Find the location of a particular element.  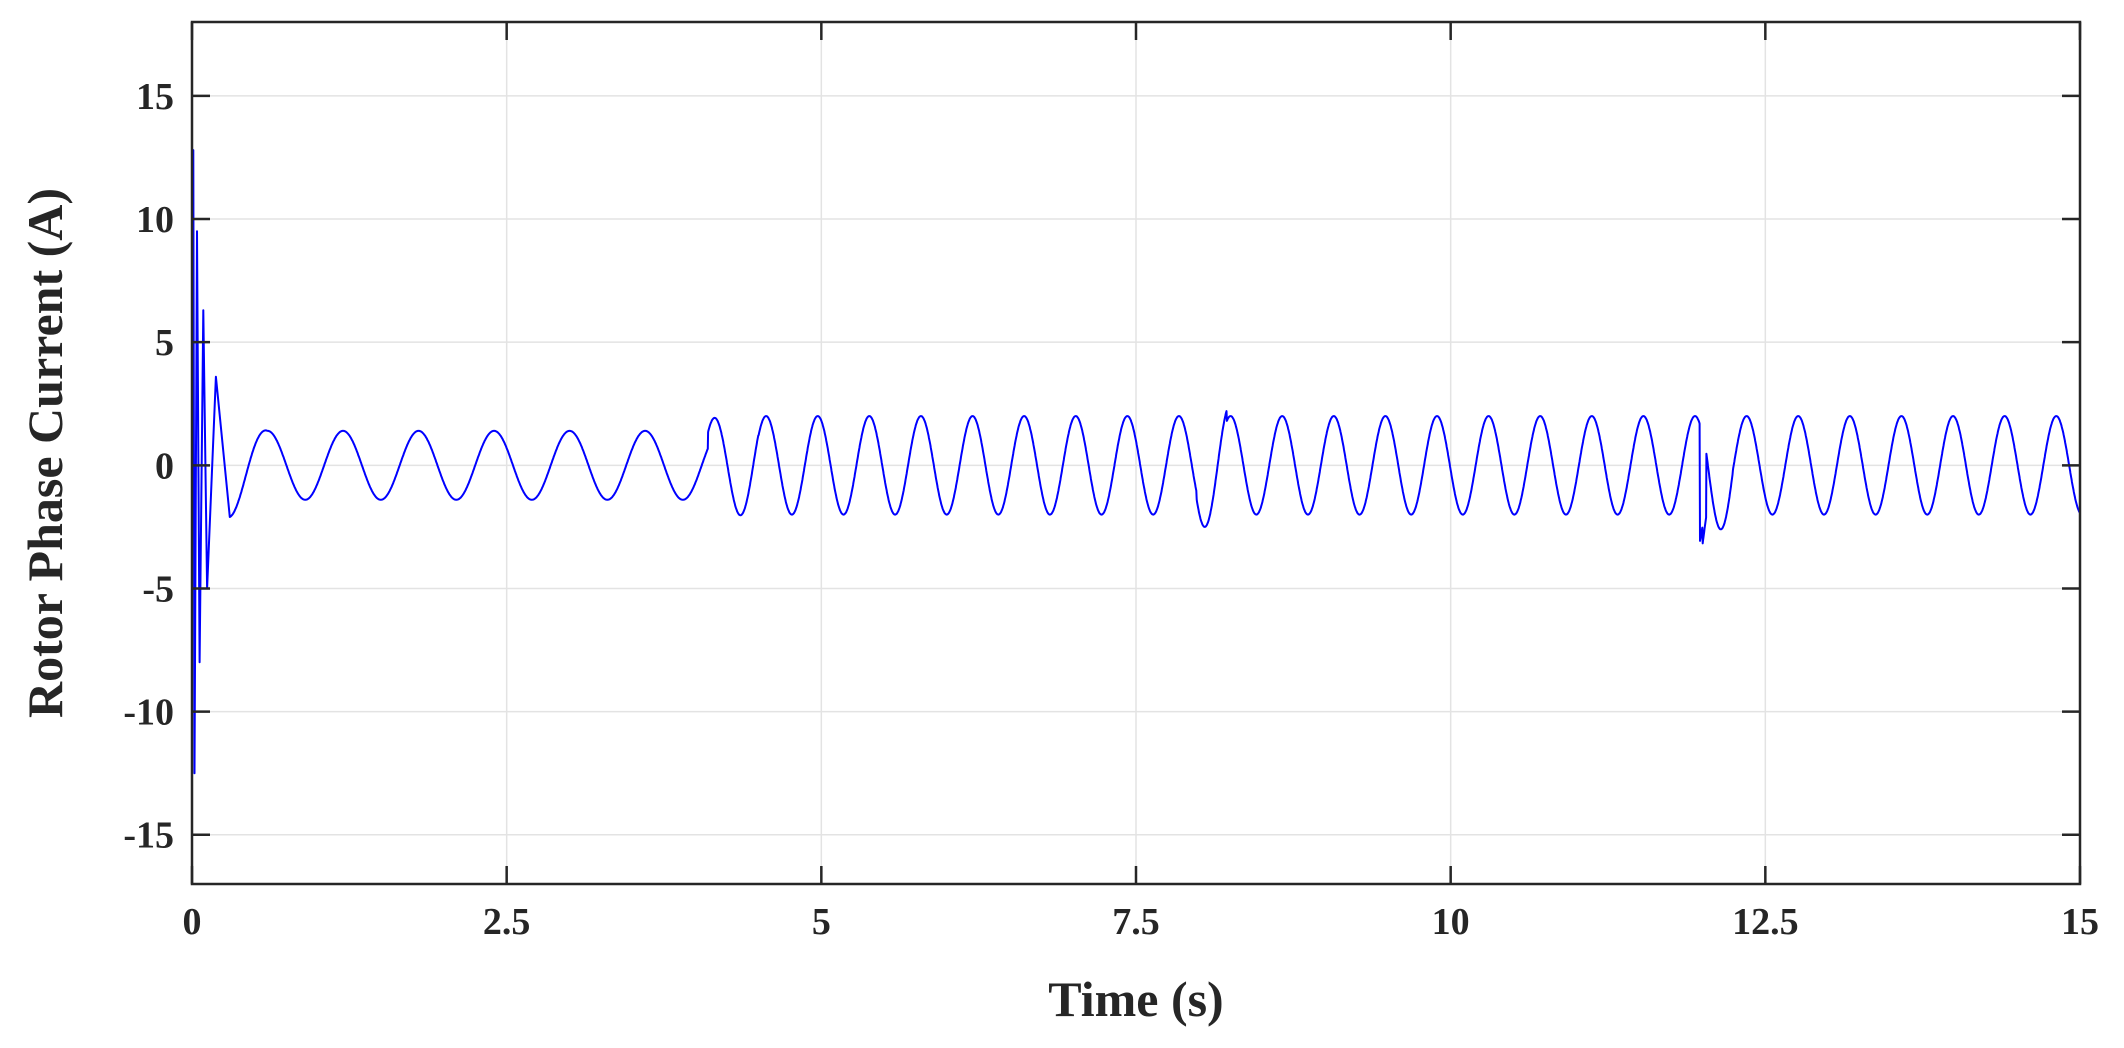

y-tick-label: -10 is located at coordinates (148, 713).